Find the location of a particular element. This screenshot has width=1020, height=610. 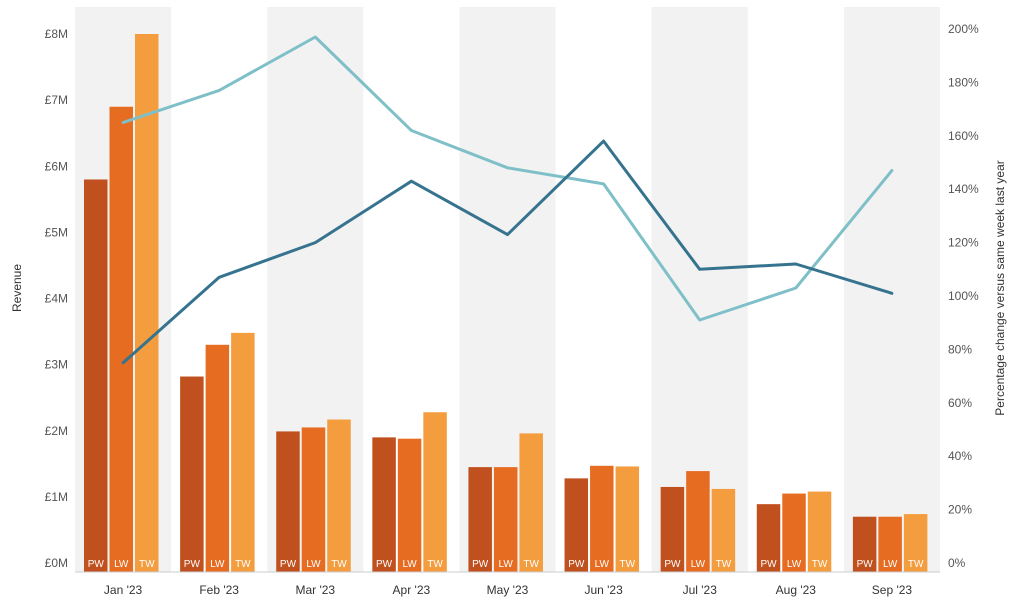

y-tick-label: £1M is located at coordinates (56, 497).